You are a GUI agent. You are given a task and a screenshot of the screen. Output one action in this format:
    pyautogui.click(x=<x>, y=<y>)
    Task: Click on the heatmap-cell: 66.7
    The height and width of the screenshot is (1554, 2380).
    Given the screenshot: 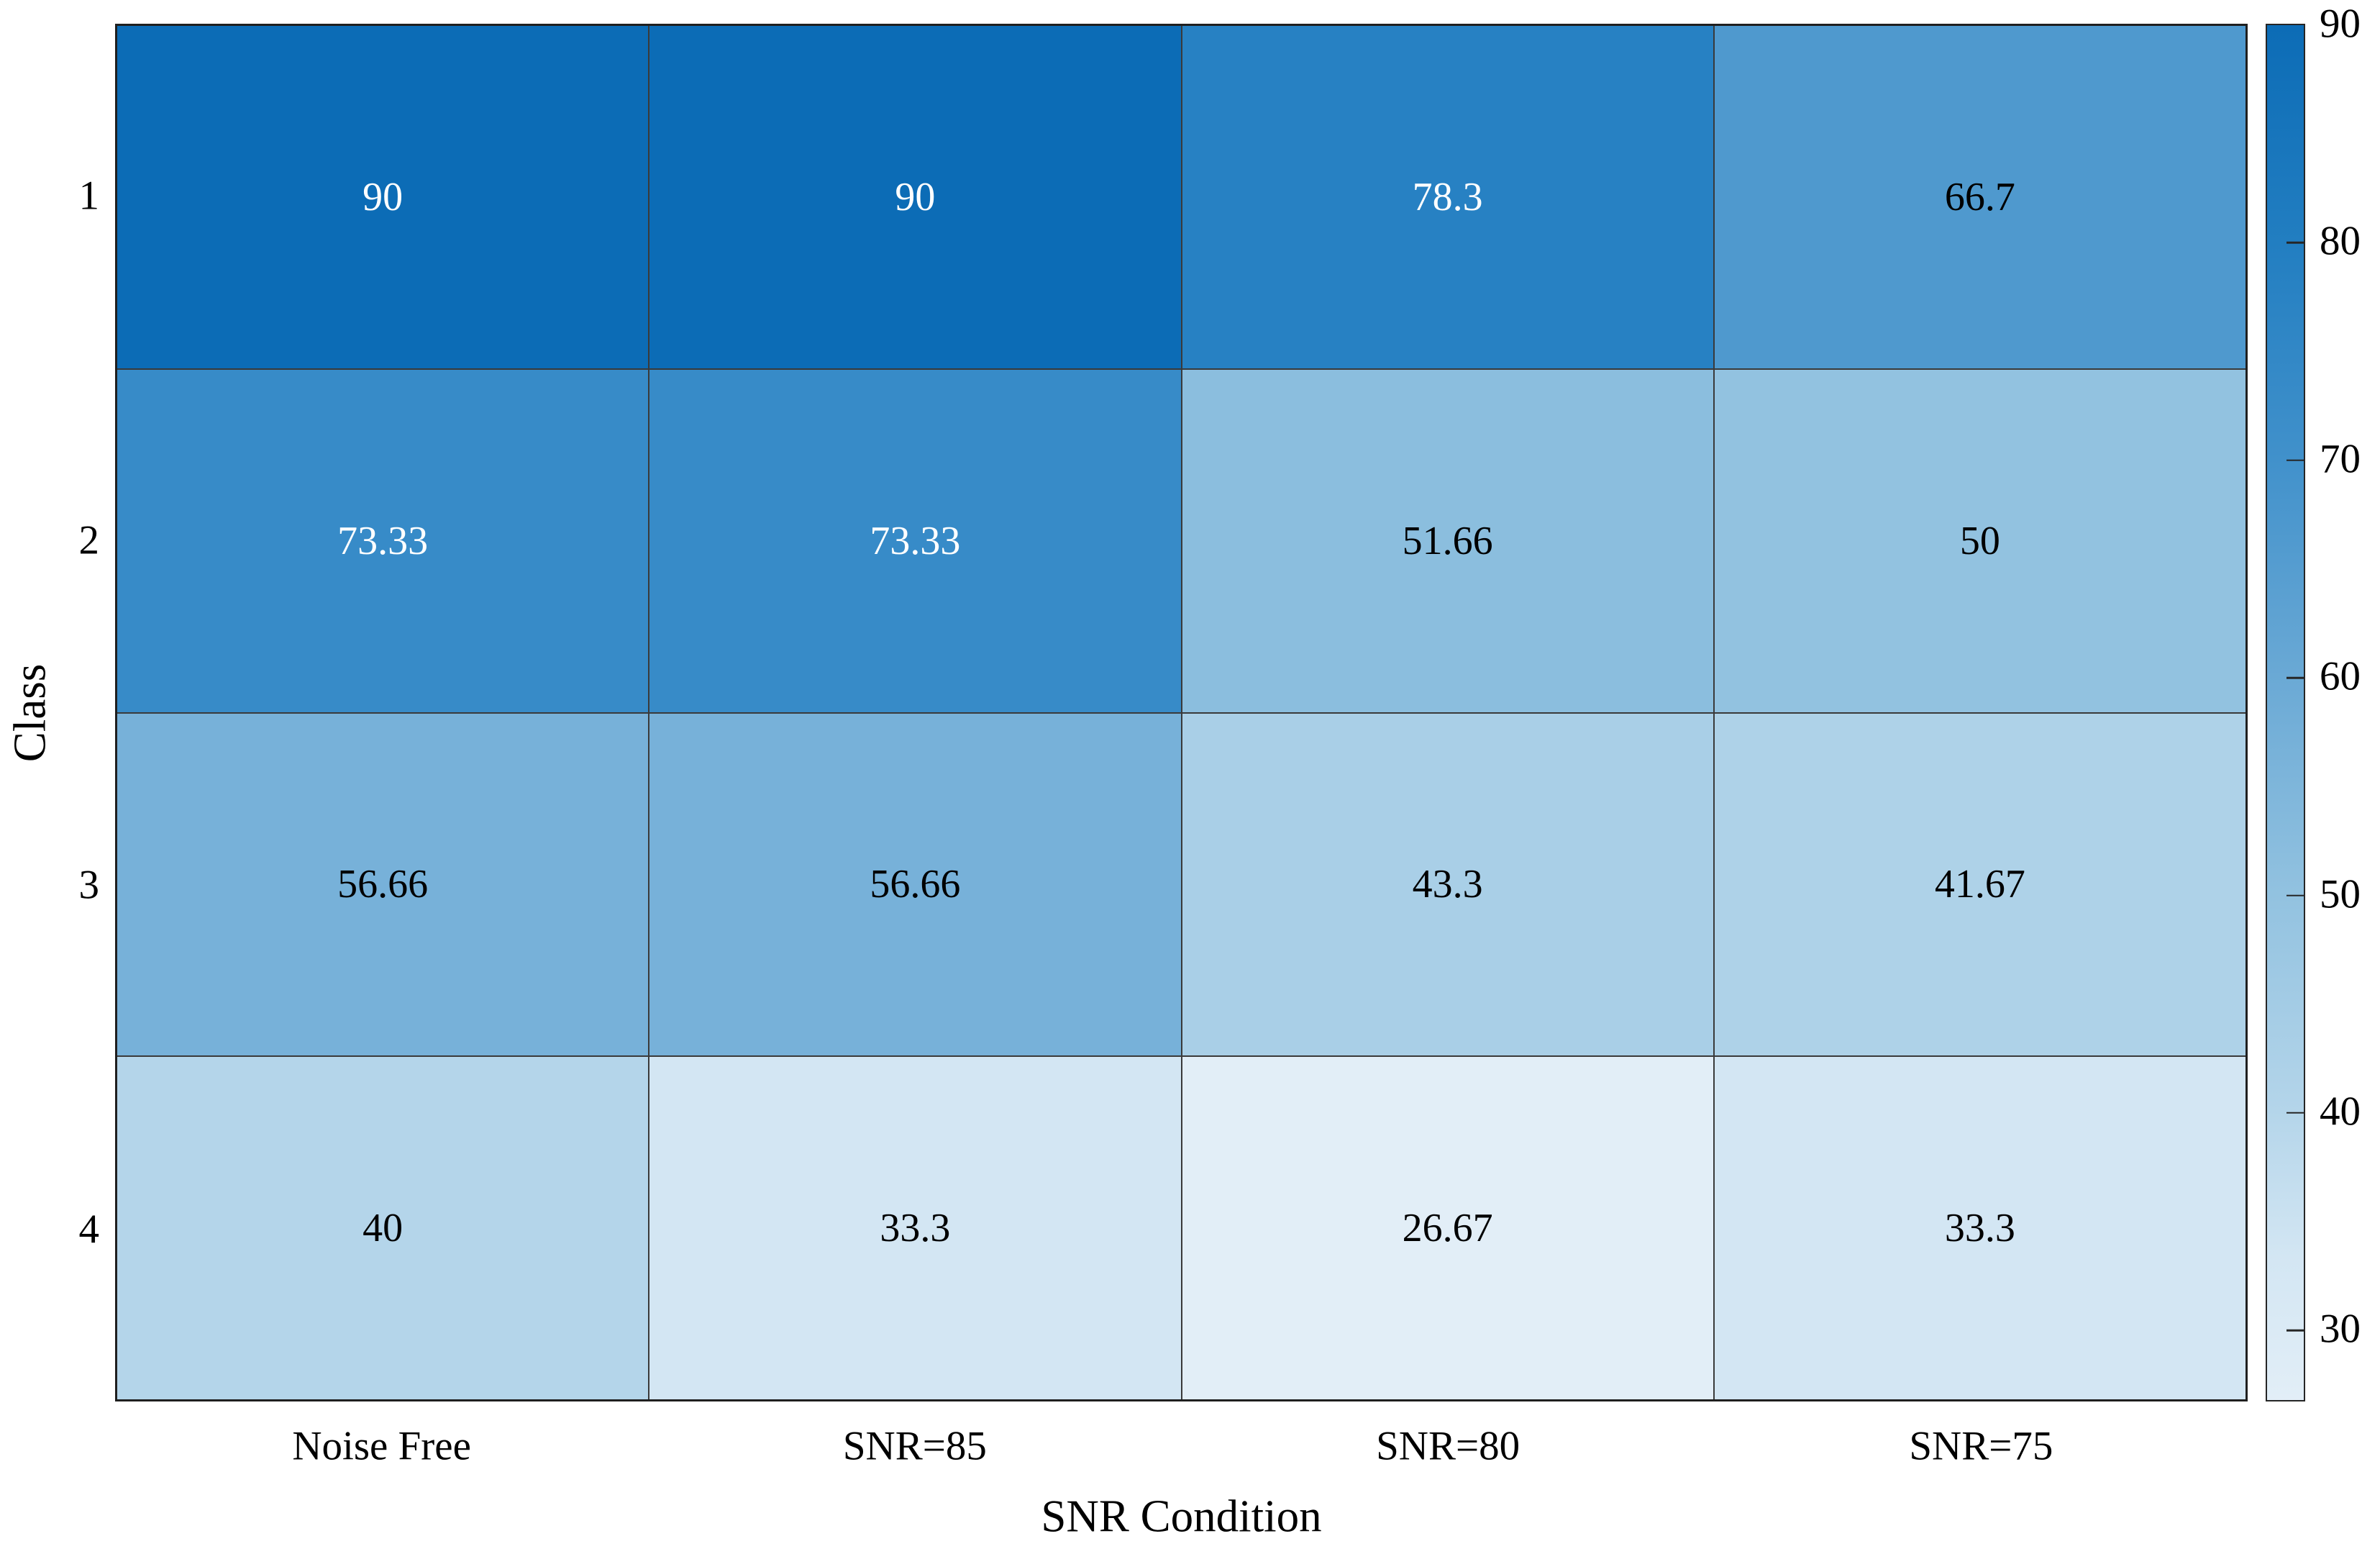 What is the action you would take?
    pyautogui.click(x=1980, y=197)
    